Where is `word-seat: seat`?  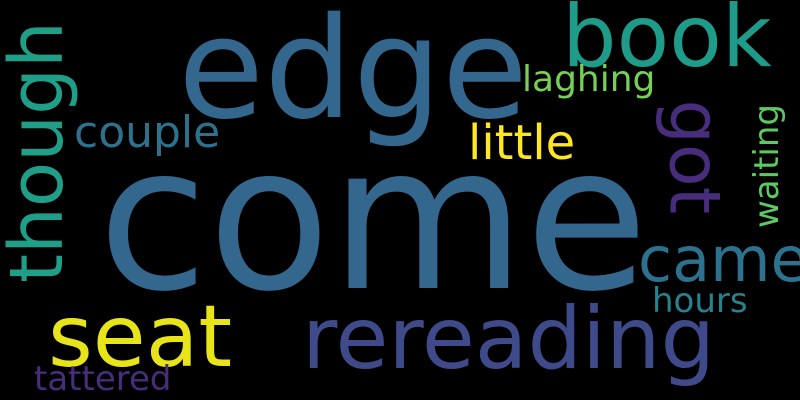
word-seat: seat is located at coordinates (140, 337).